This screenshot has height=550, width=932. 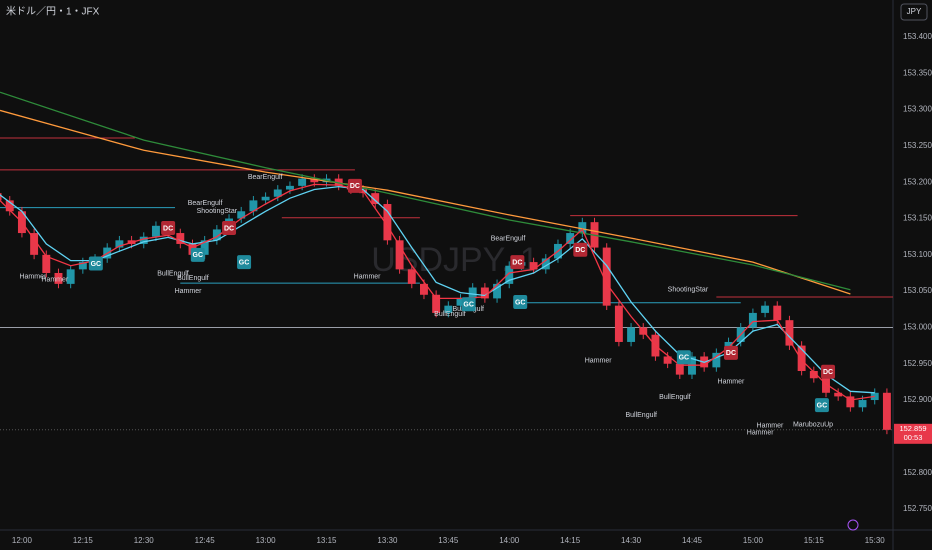 I want to click on x-tick-label: 13:15, so click(x=326, y=540).